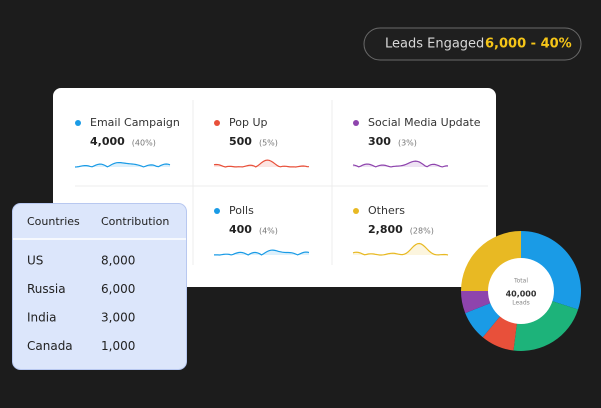 Image resolution: width=601 pixels, height=408 pixels. Describe the element at coordinates (135, 122) in the screenshot. I see `channel-name: Email Campaign` at that location.